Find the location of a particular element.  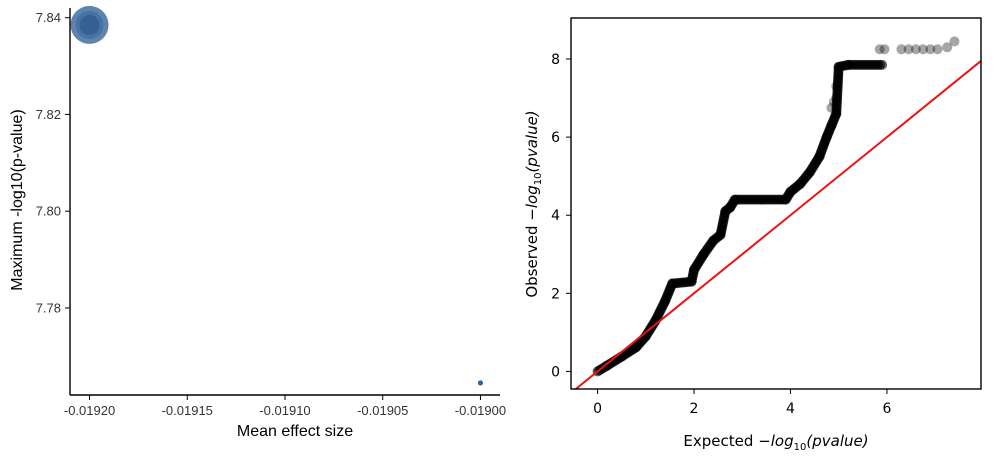

left-x-axis-title: Mean effect size is located at coordinates (295, 431).